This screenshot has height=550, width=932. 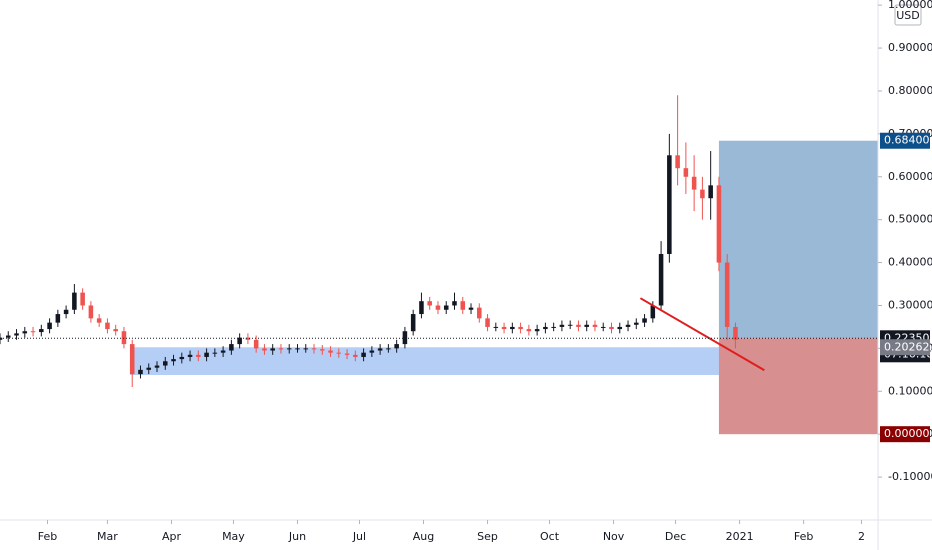 I want to click on profit-zone, so click(x=798, y=239).